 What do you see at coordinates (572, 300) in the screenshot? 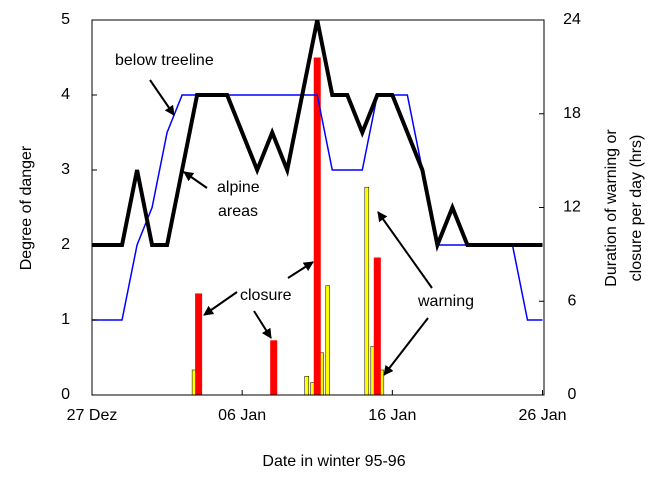
I see `y2-tick-label: 6` at bounding box center [572, 300].